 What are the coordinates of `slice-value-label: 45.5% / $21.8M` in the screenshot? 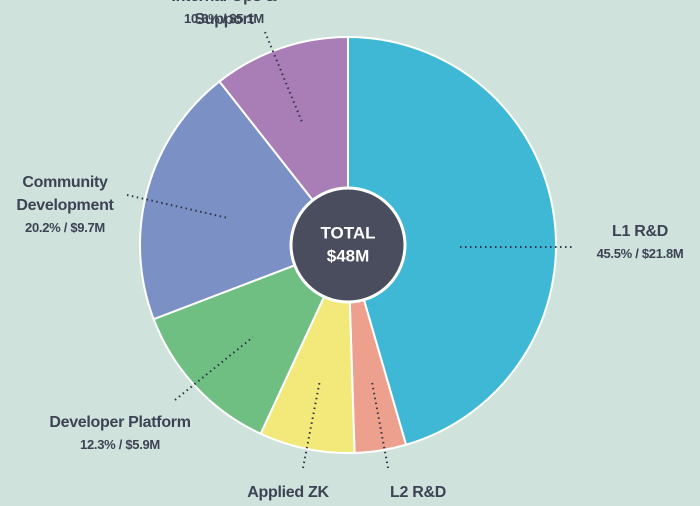 It's located at (640, 253).